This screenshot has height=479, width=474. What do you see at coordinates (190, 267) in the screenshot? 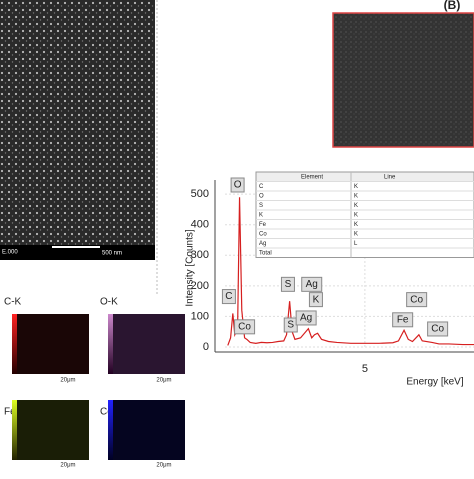
I see `y-axis-label: Intensity [Counts]` at bounding box center [190, 267].